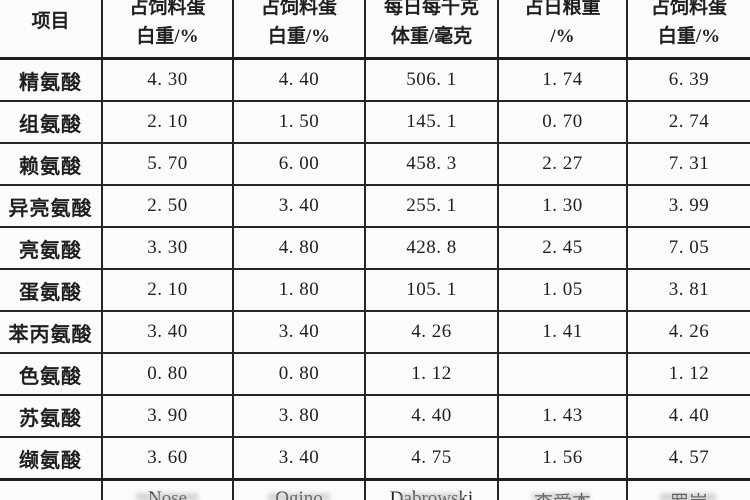 The width and height of the screenshot is (750, 500). Describe the element at coordinates (562, 248) in the screenshot. I see `cell-value: 2. 45` at that location.